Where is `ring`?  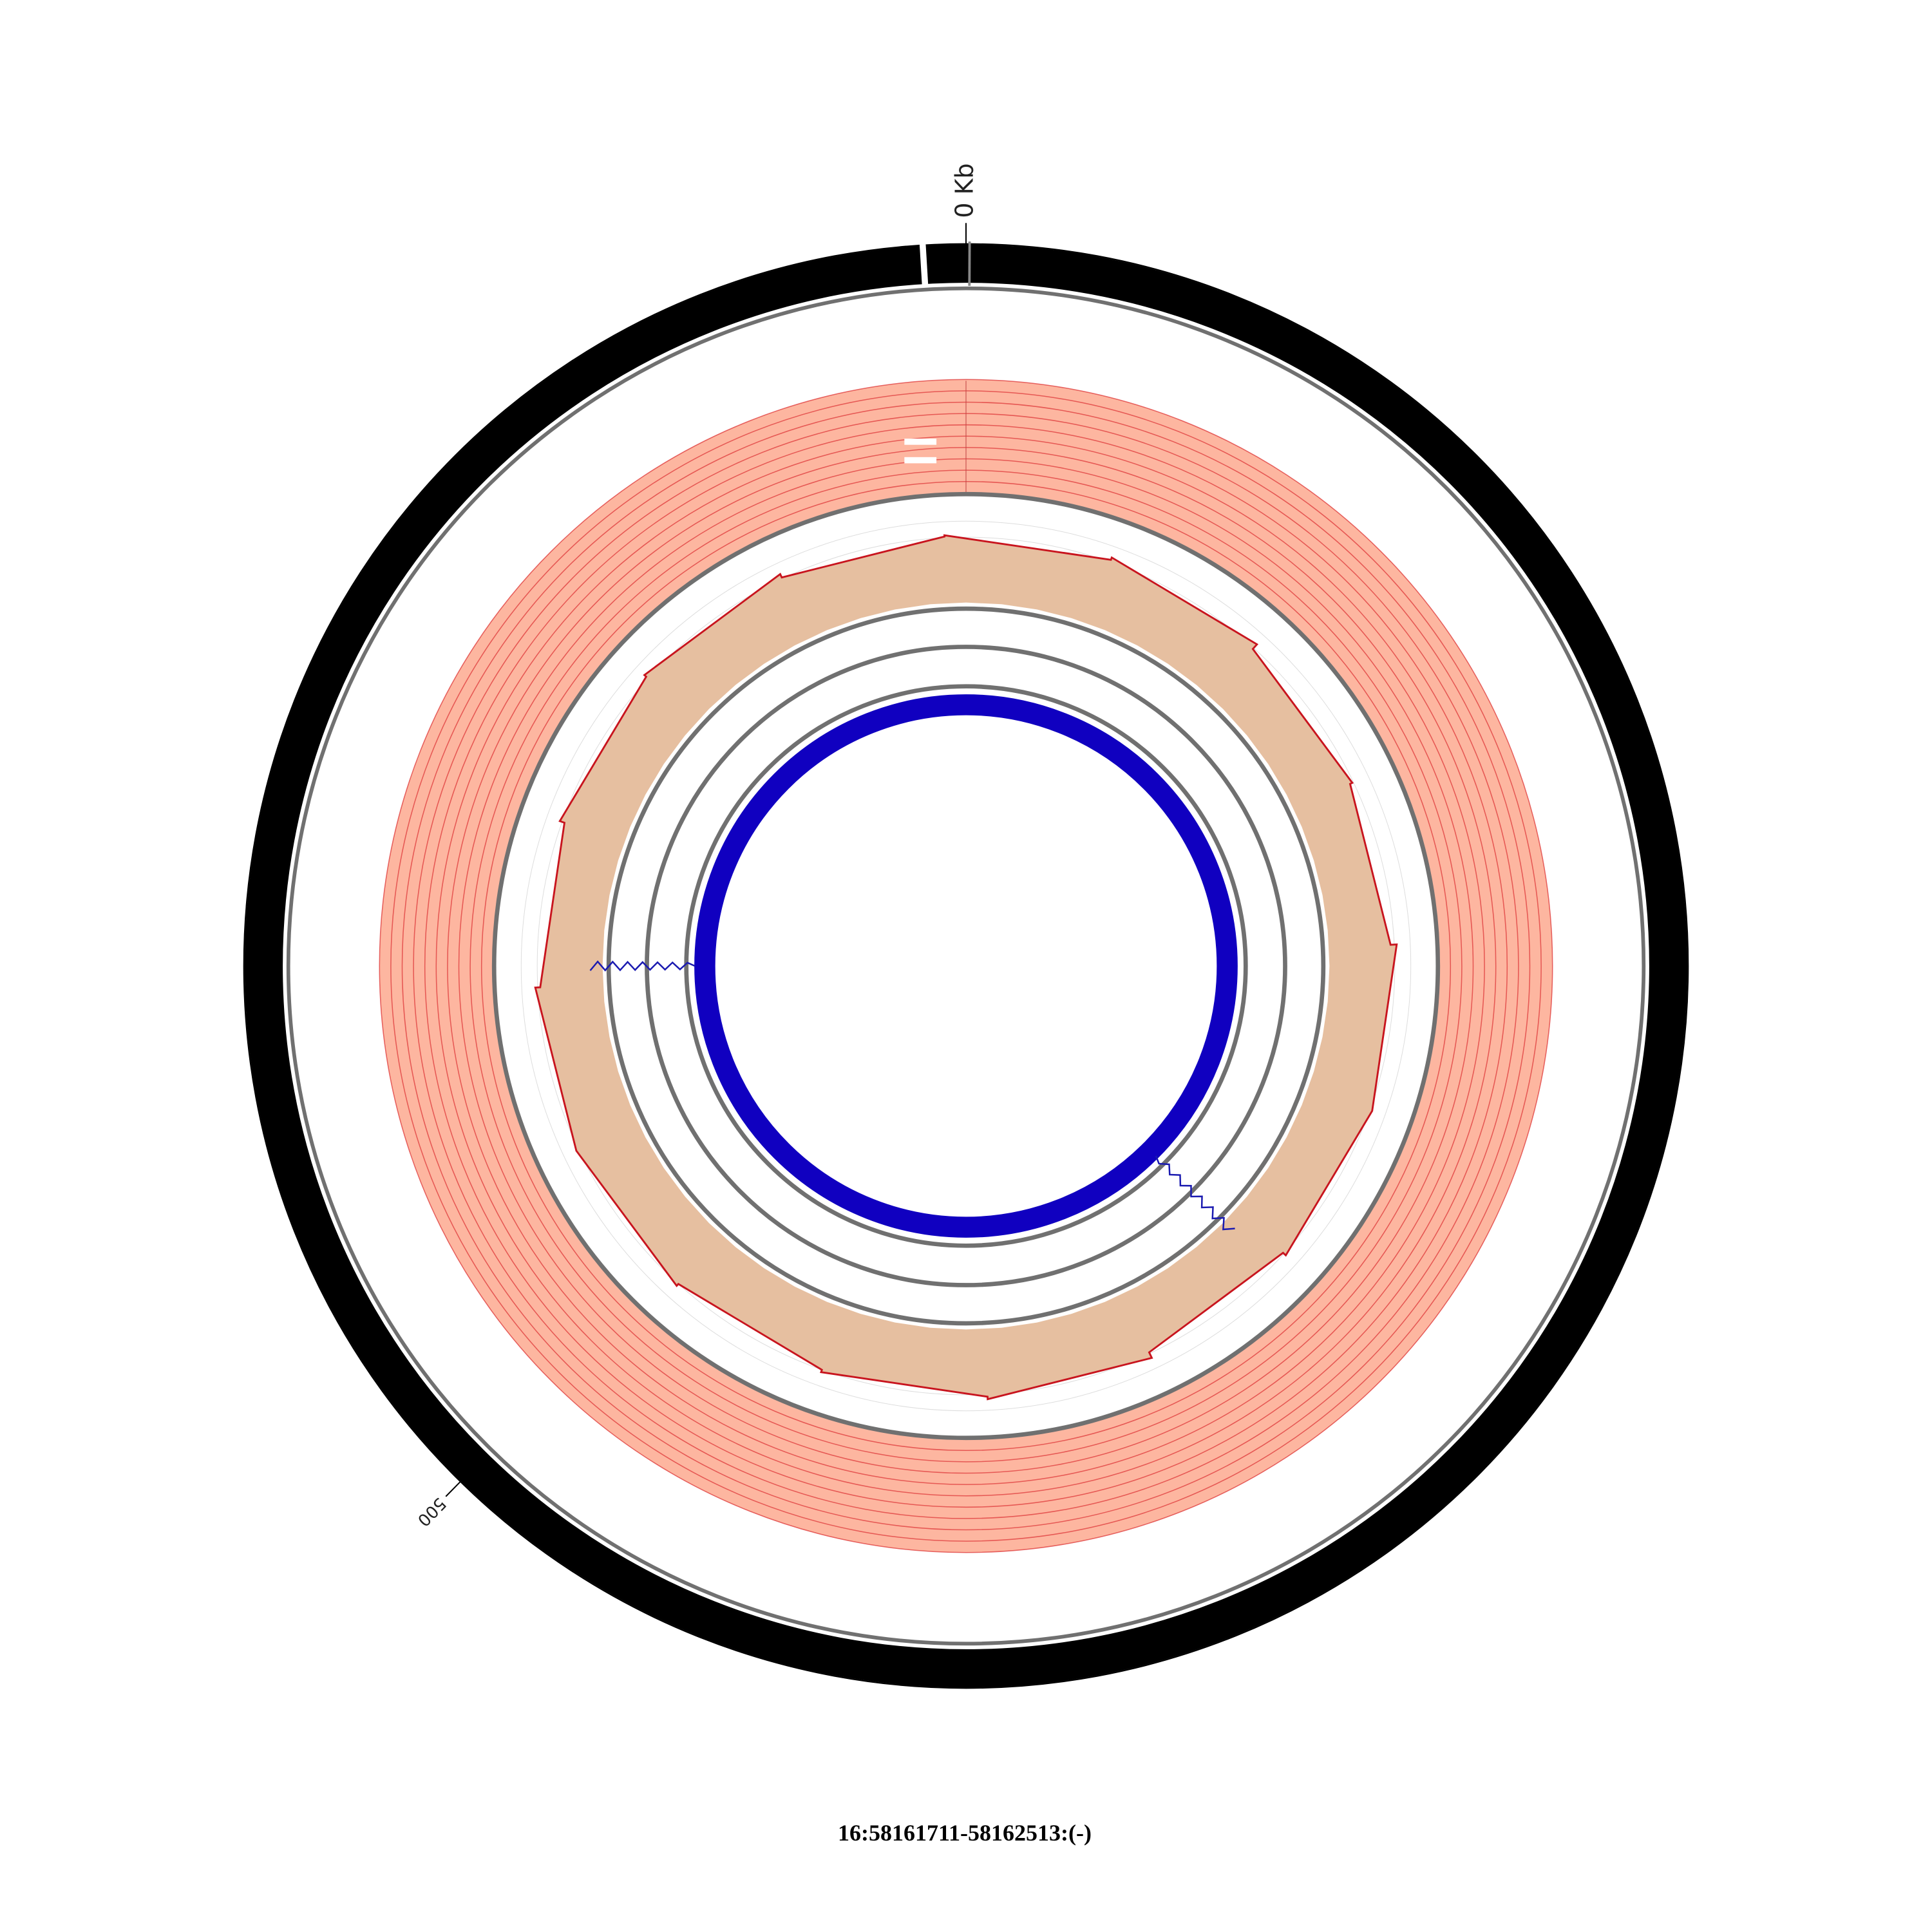
ring is located at coordinates (966, 966).